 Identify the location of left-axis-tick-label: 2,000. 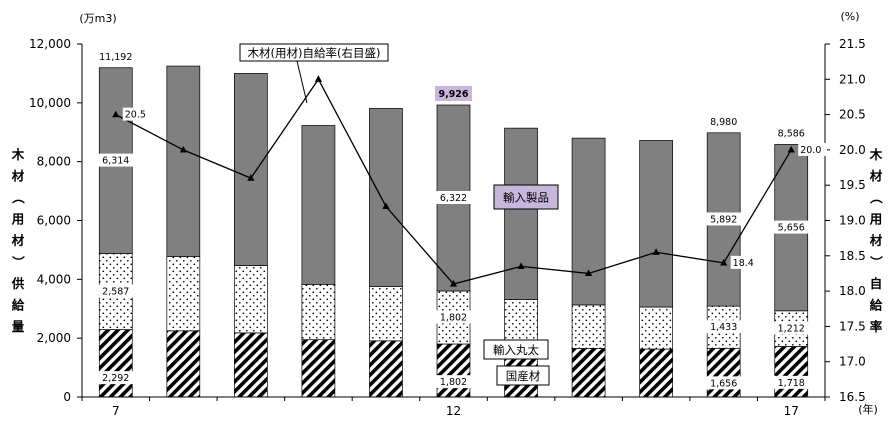
(54, 338).